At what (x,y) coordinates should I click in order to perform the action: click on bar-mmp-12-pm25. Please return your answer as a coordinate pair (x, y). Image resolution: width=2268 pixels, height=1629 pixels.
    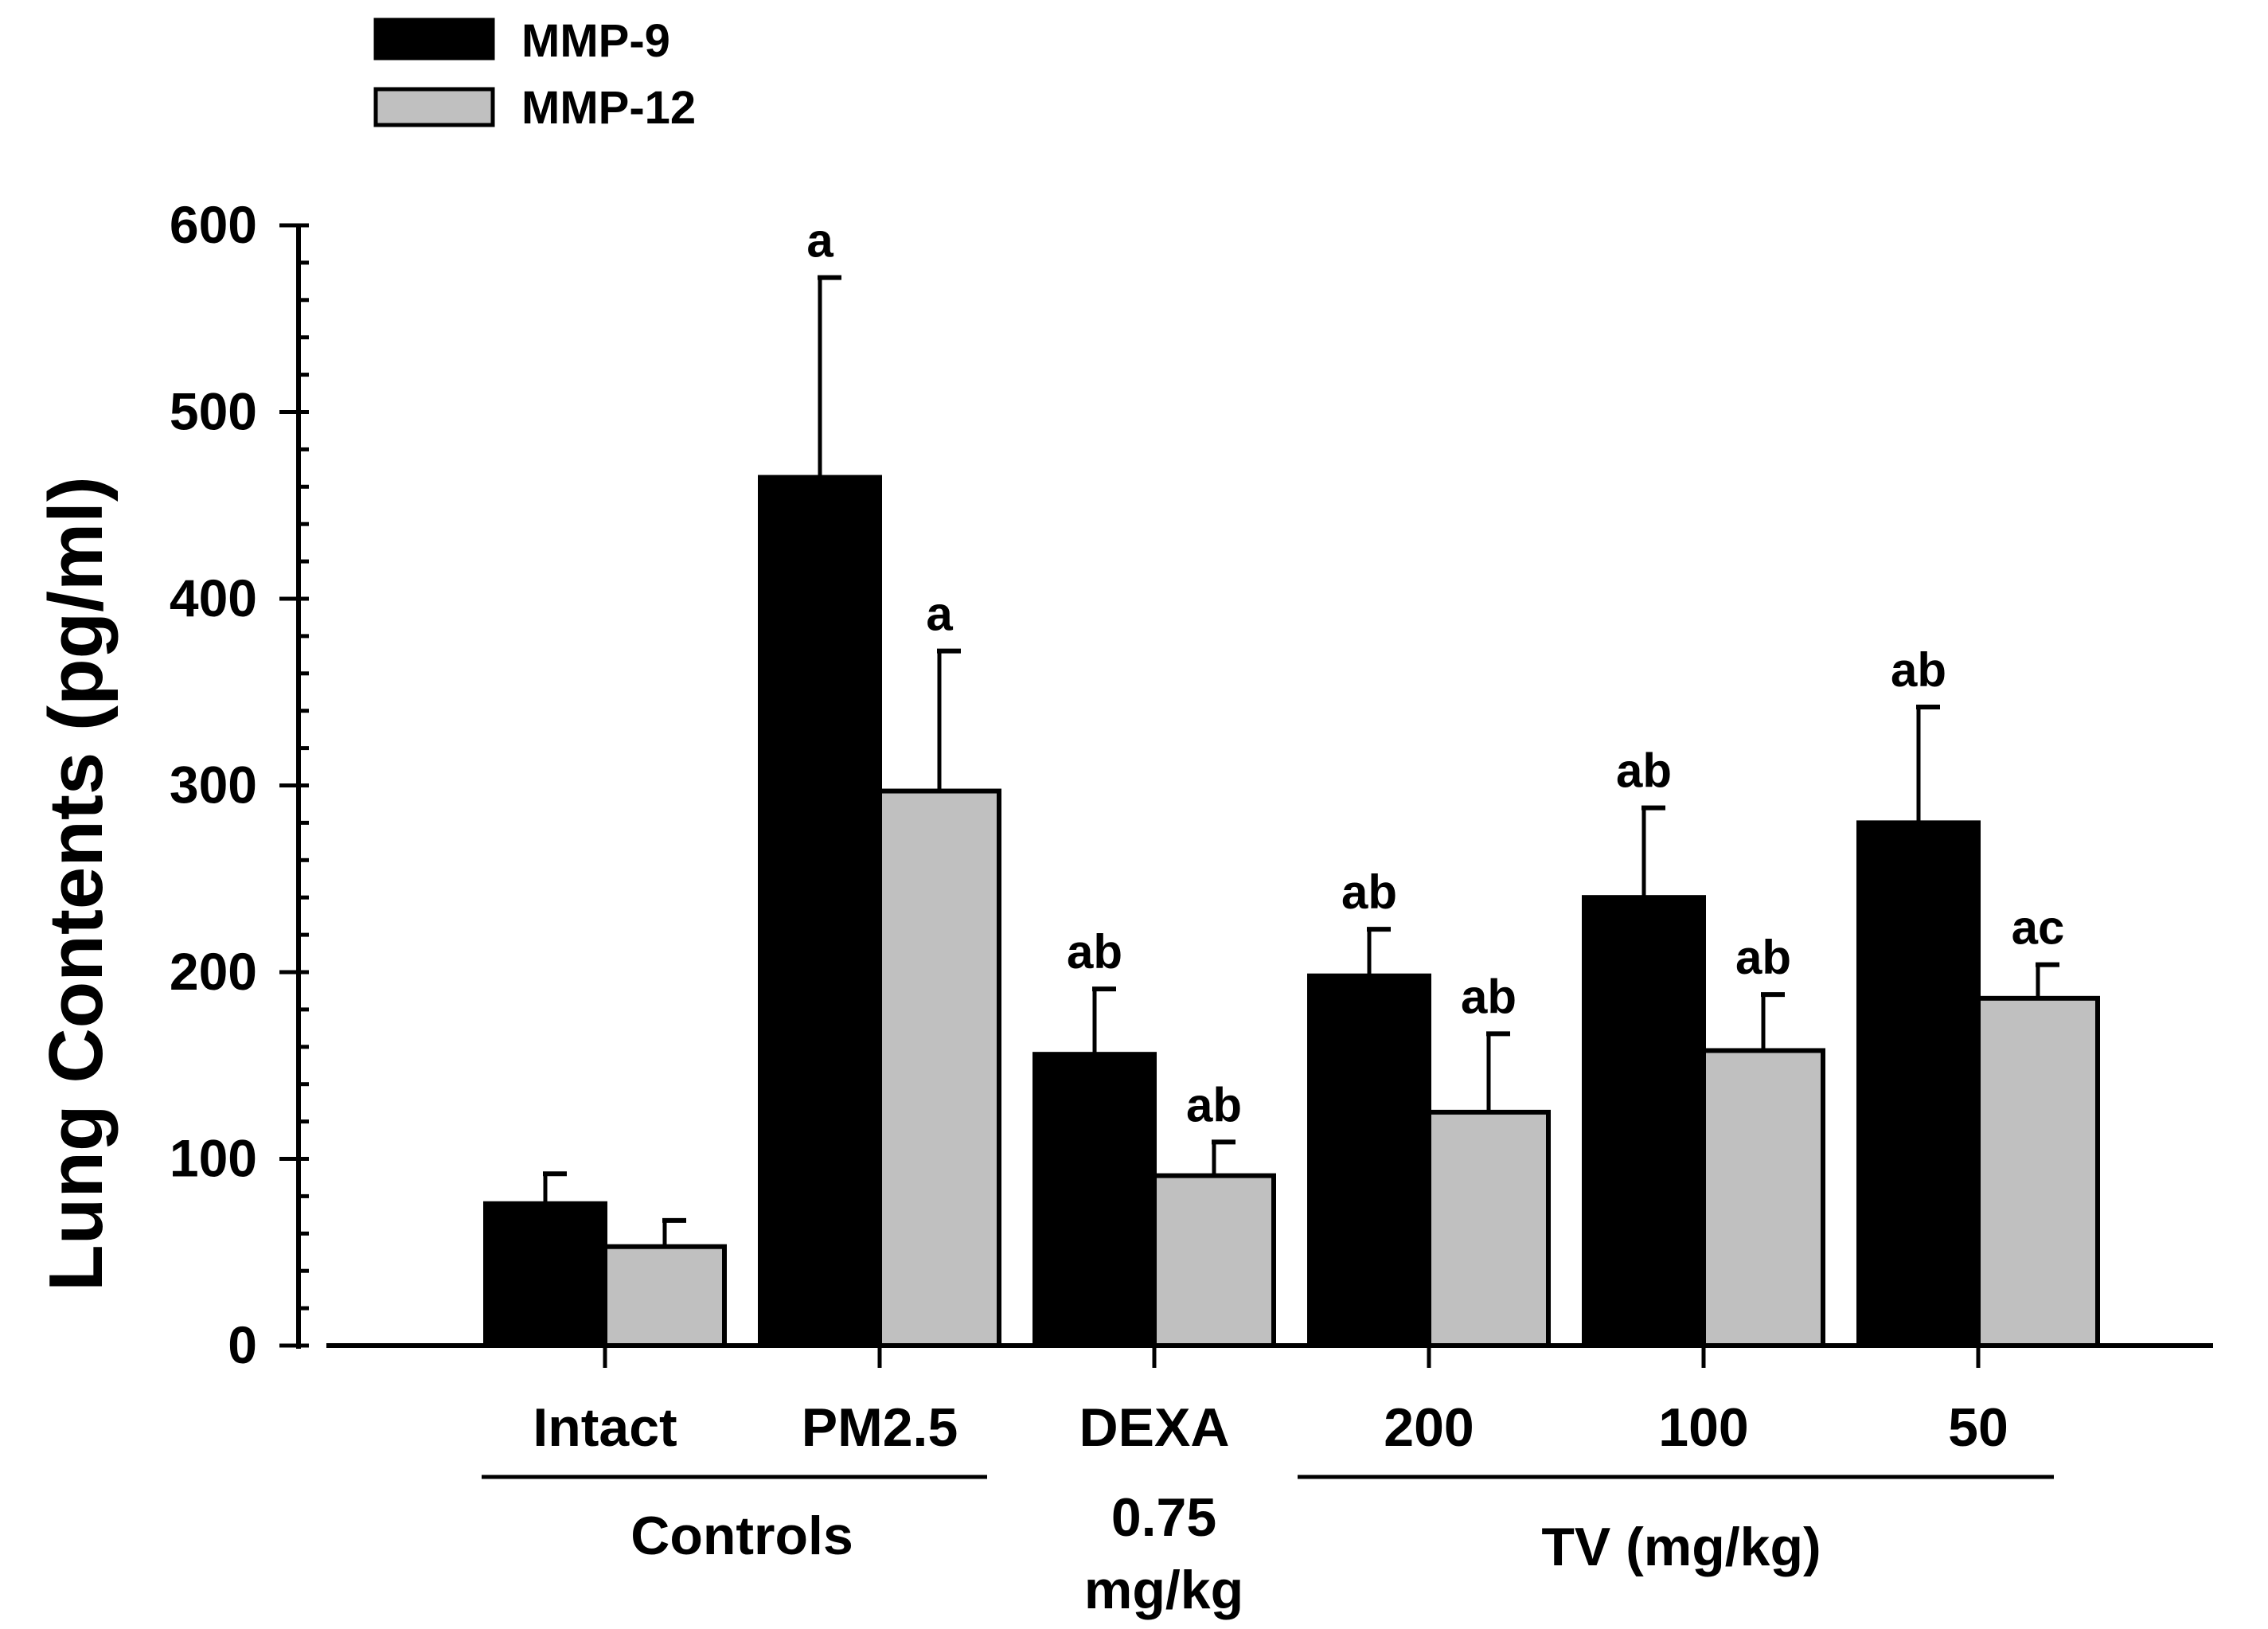
    Looking at the image, I should click on (939, 1068).